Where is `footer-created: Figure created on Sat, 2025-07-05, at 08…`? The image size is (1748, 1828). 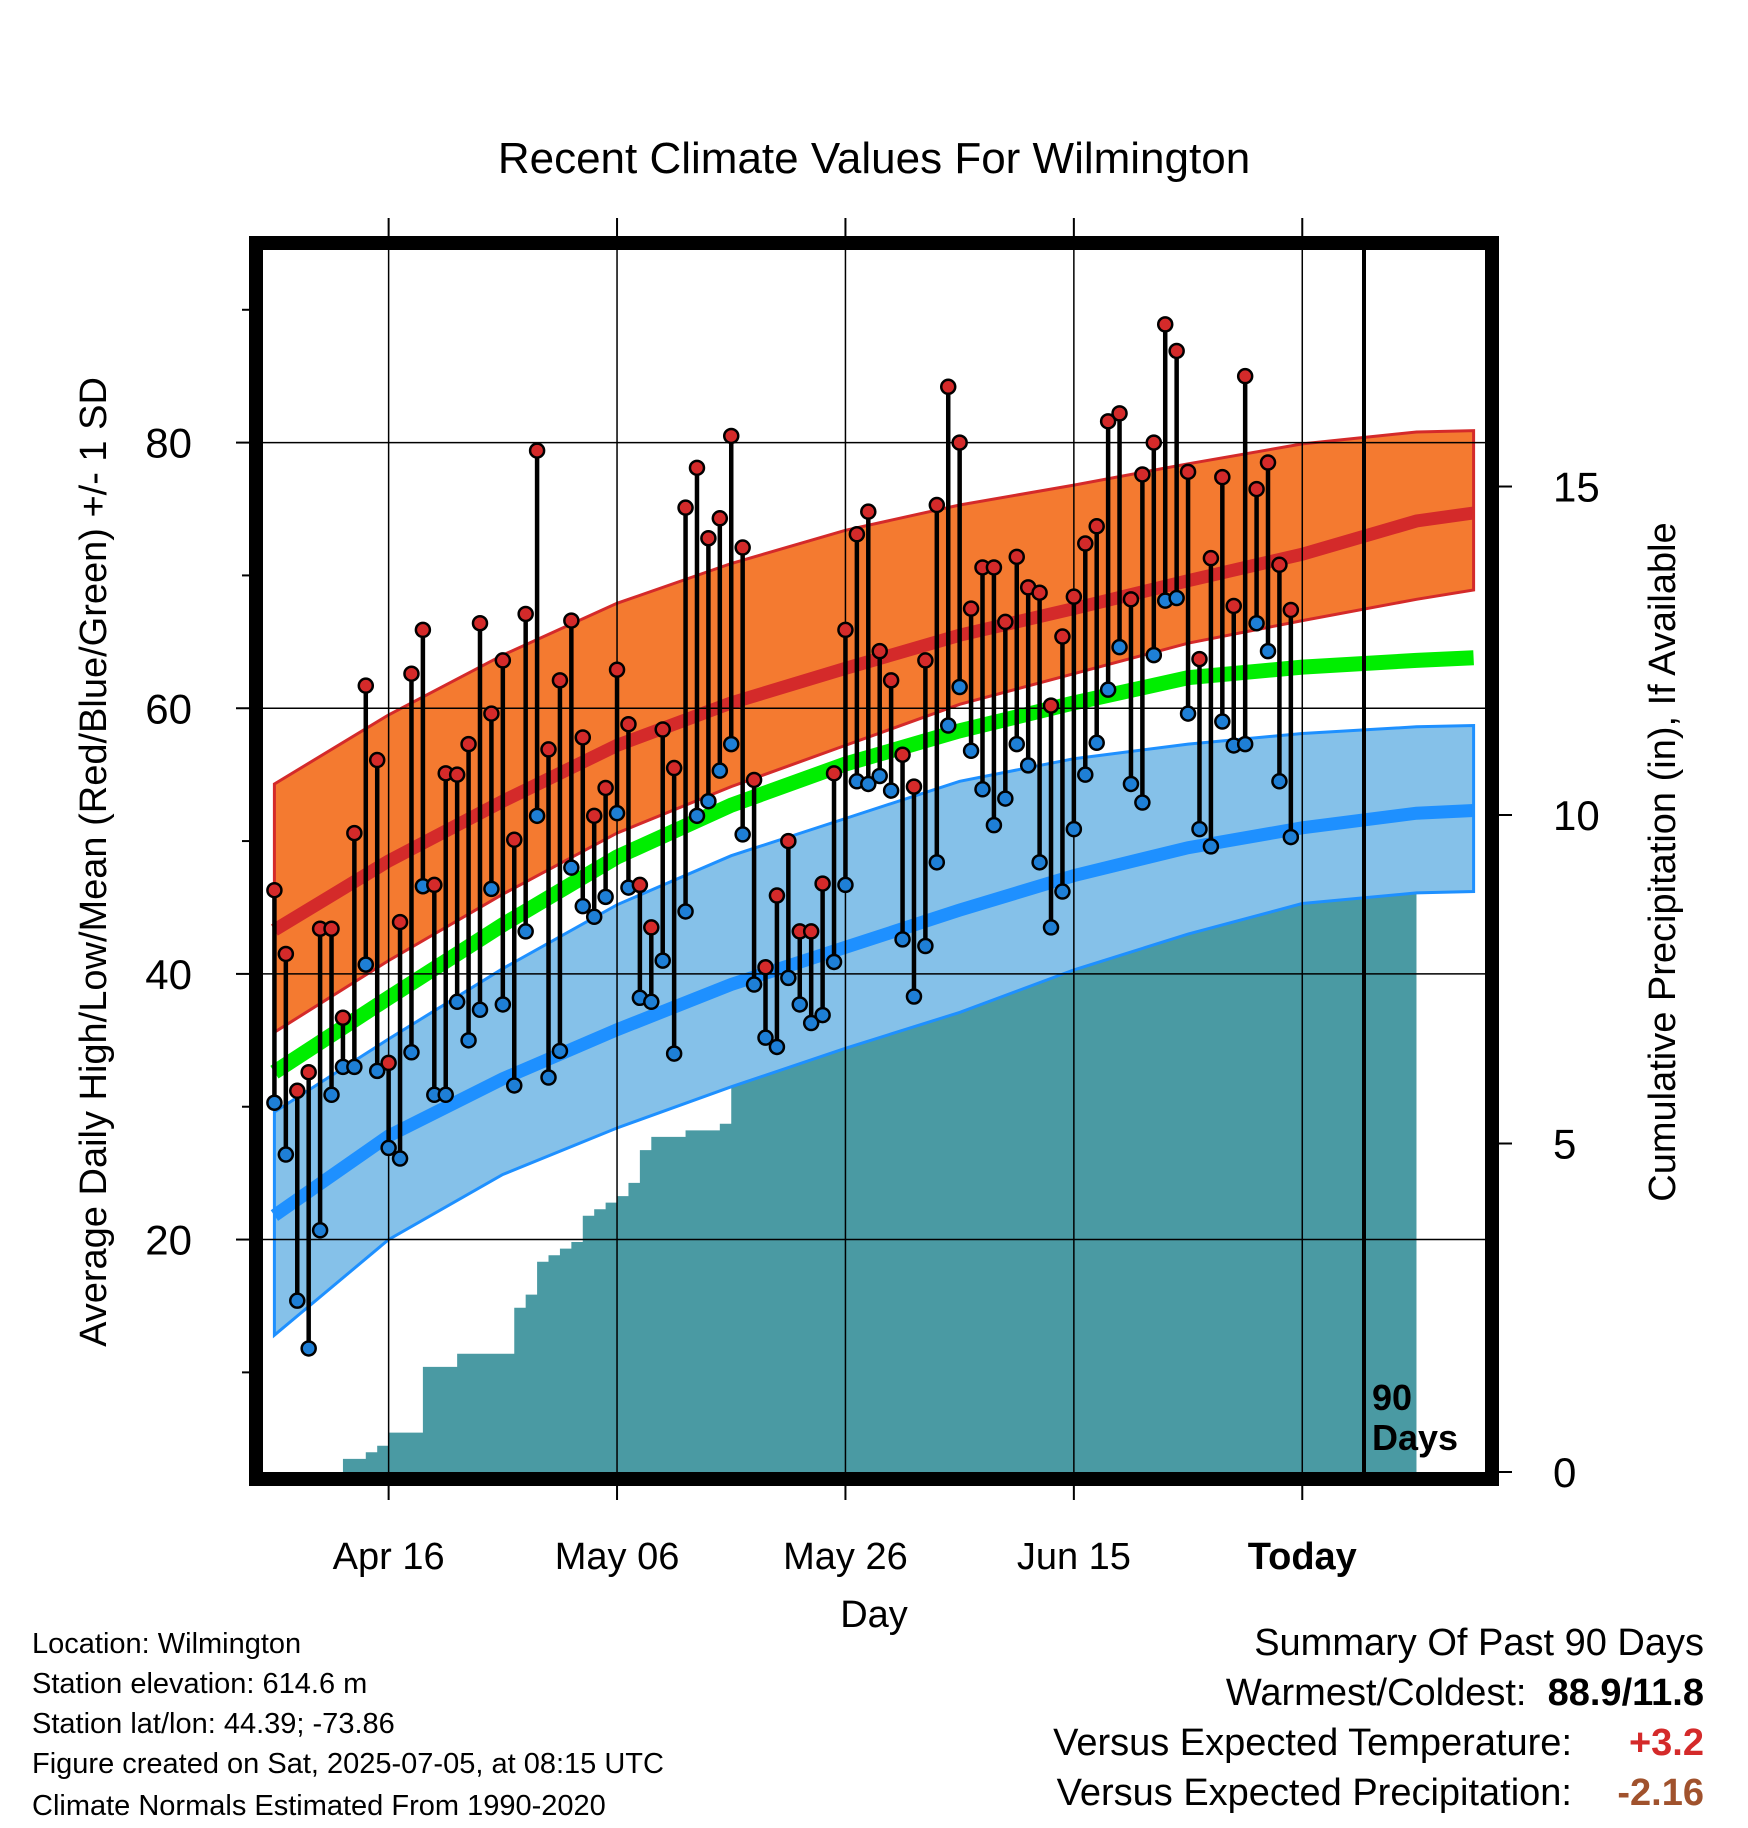 footer-created: Figure created on Sat, 2025-07-05, at 08… is located at coordinates (348, 1764).